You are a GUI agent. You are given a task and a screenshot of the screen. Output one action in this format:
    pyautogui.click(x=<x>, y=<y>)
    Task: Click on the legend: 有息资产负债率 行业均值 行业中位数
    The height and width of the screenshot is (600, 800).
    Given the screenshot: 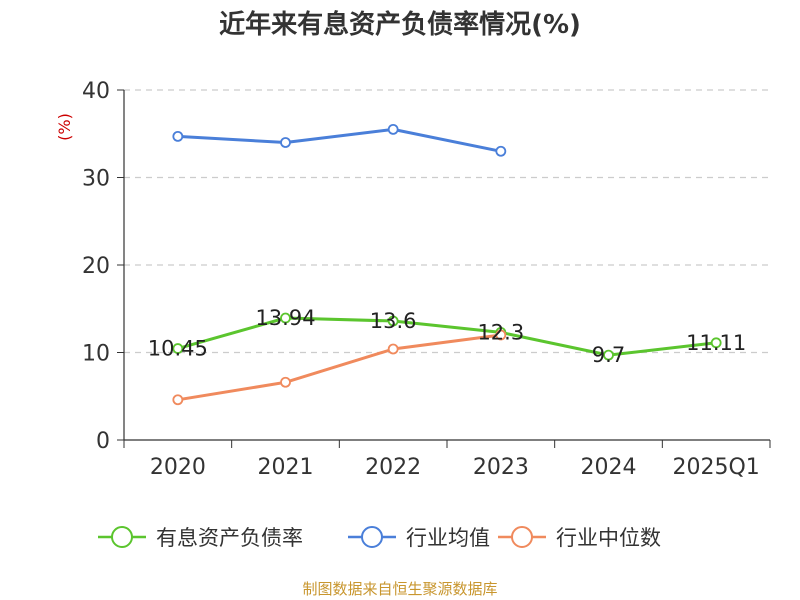 What is the action you would take?
    pyautogui.click(x=379, y=538)
    